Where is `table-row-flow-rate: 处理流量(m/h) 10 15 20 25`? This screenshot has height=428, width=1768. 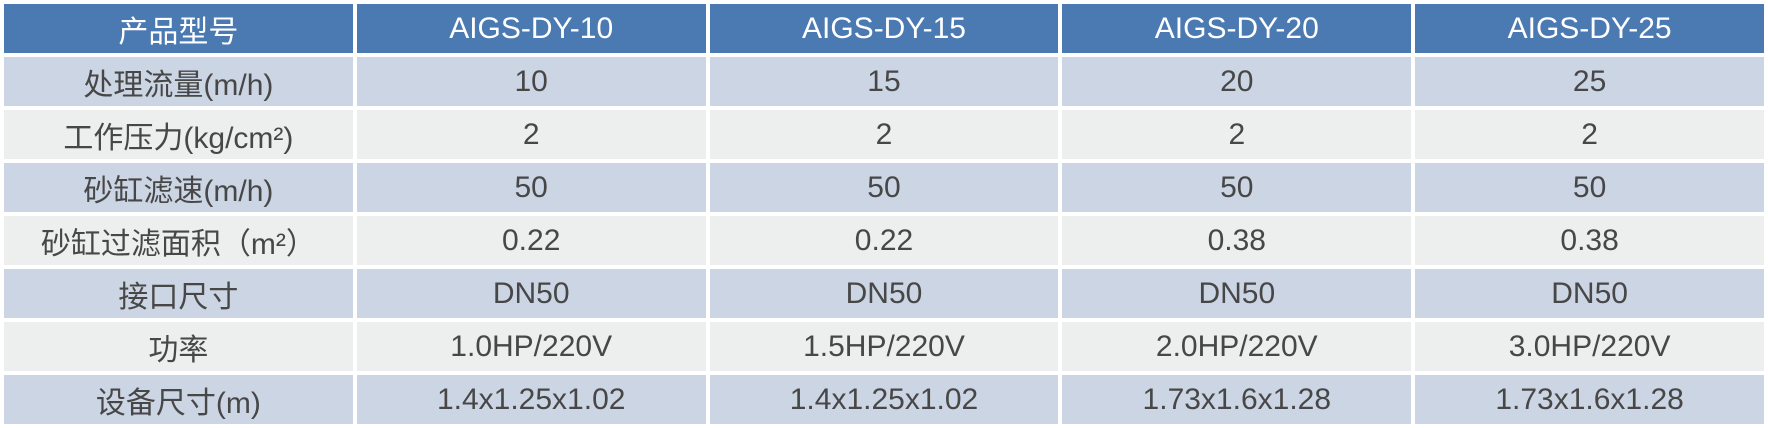 table-row-flow-rate: 处理流量(m/h) 10 15 20 25 is located at coordinates (884, 81).